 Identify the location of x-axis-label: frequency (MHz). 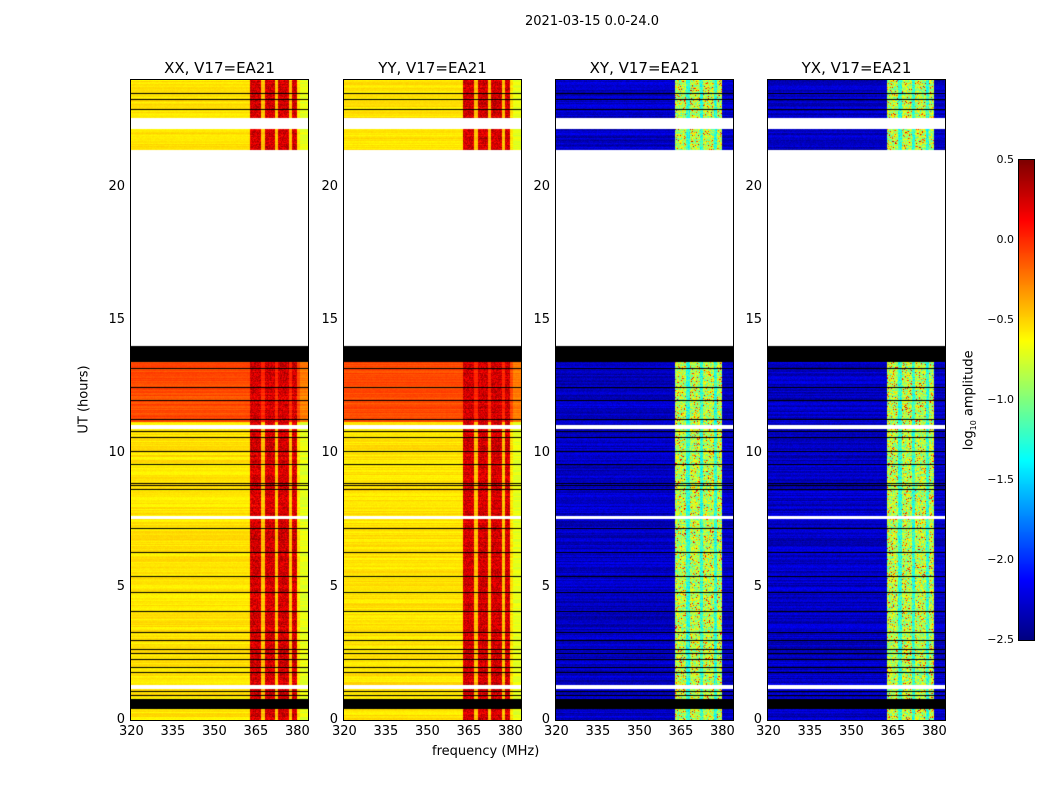
(486, 751).